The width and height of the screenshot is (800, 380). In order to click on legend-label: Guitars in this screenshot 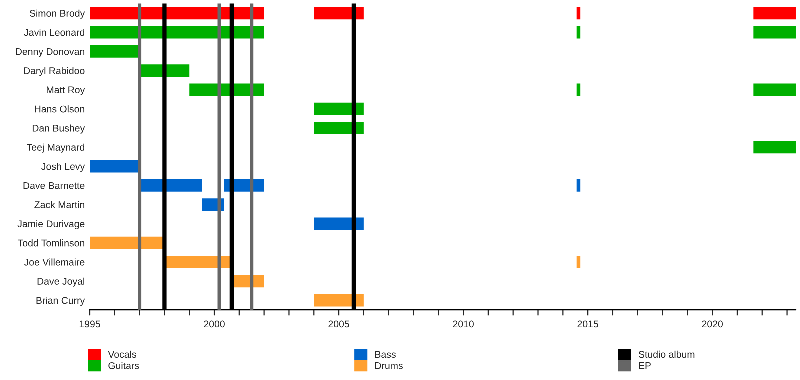, I will do `click(124, 366)`.